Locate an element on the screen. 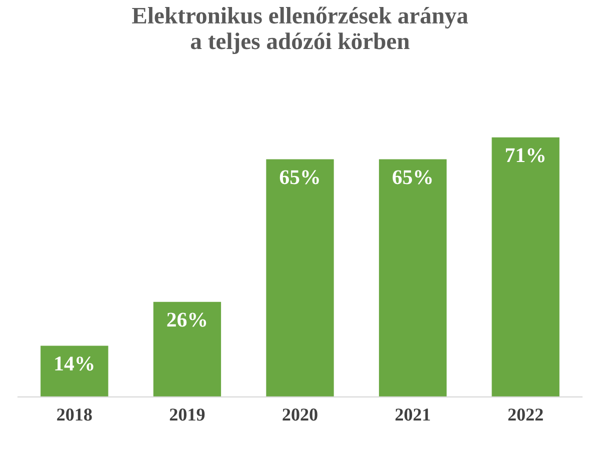 This screenshot has height=450, width=600. x-tick-label: 2022 is located at coordinates (525, 414).